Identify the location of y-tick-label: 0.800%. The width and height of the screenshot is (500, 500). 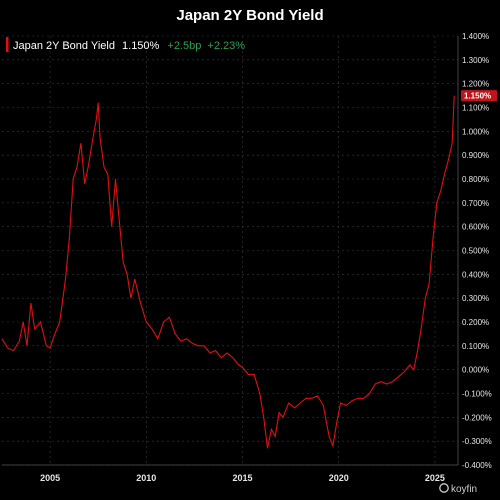
(475, 179).